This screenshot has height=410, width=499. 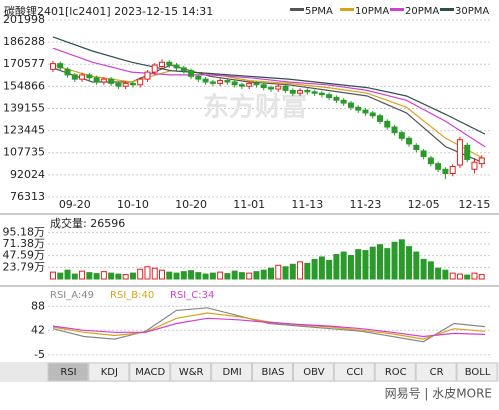 I want to click on tab-label: OBV, so click(x=313, y=372).